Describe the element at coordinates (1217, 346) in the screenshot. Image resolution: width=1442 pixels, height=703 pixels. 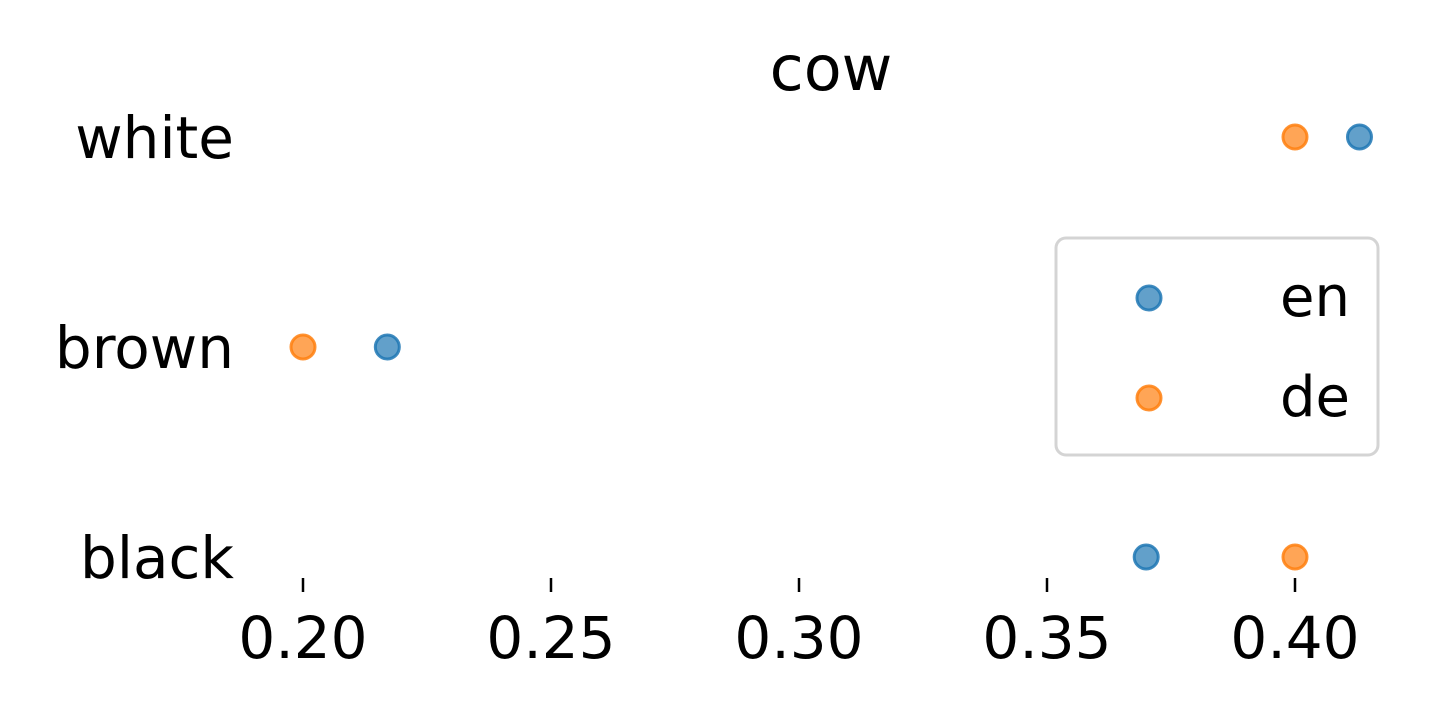
I see `legend: en de` at that location.